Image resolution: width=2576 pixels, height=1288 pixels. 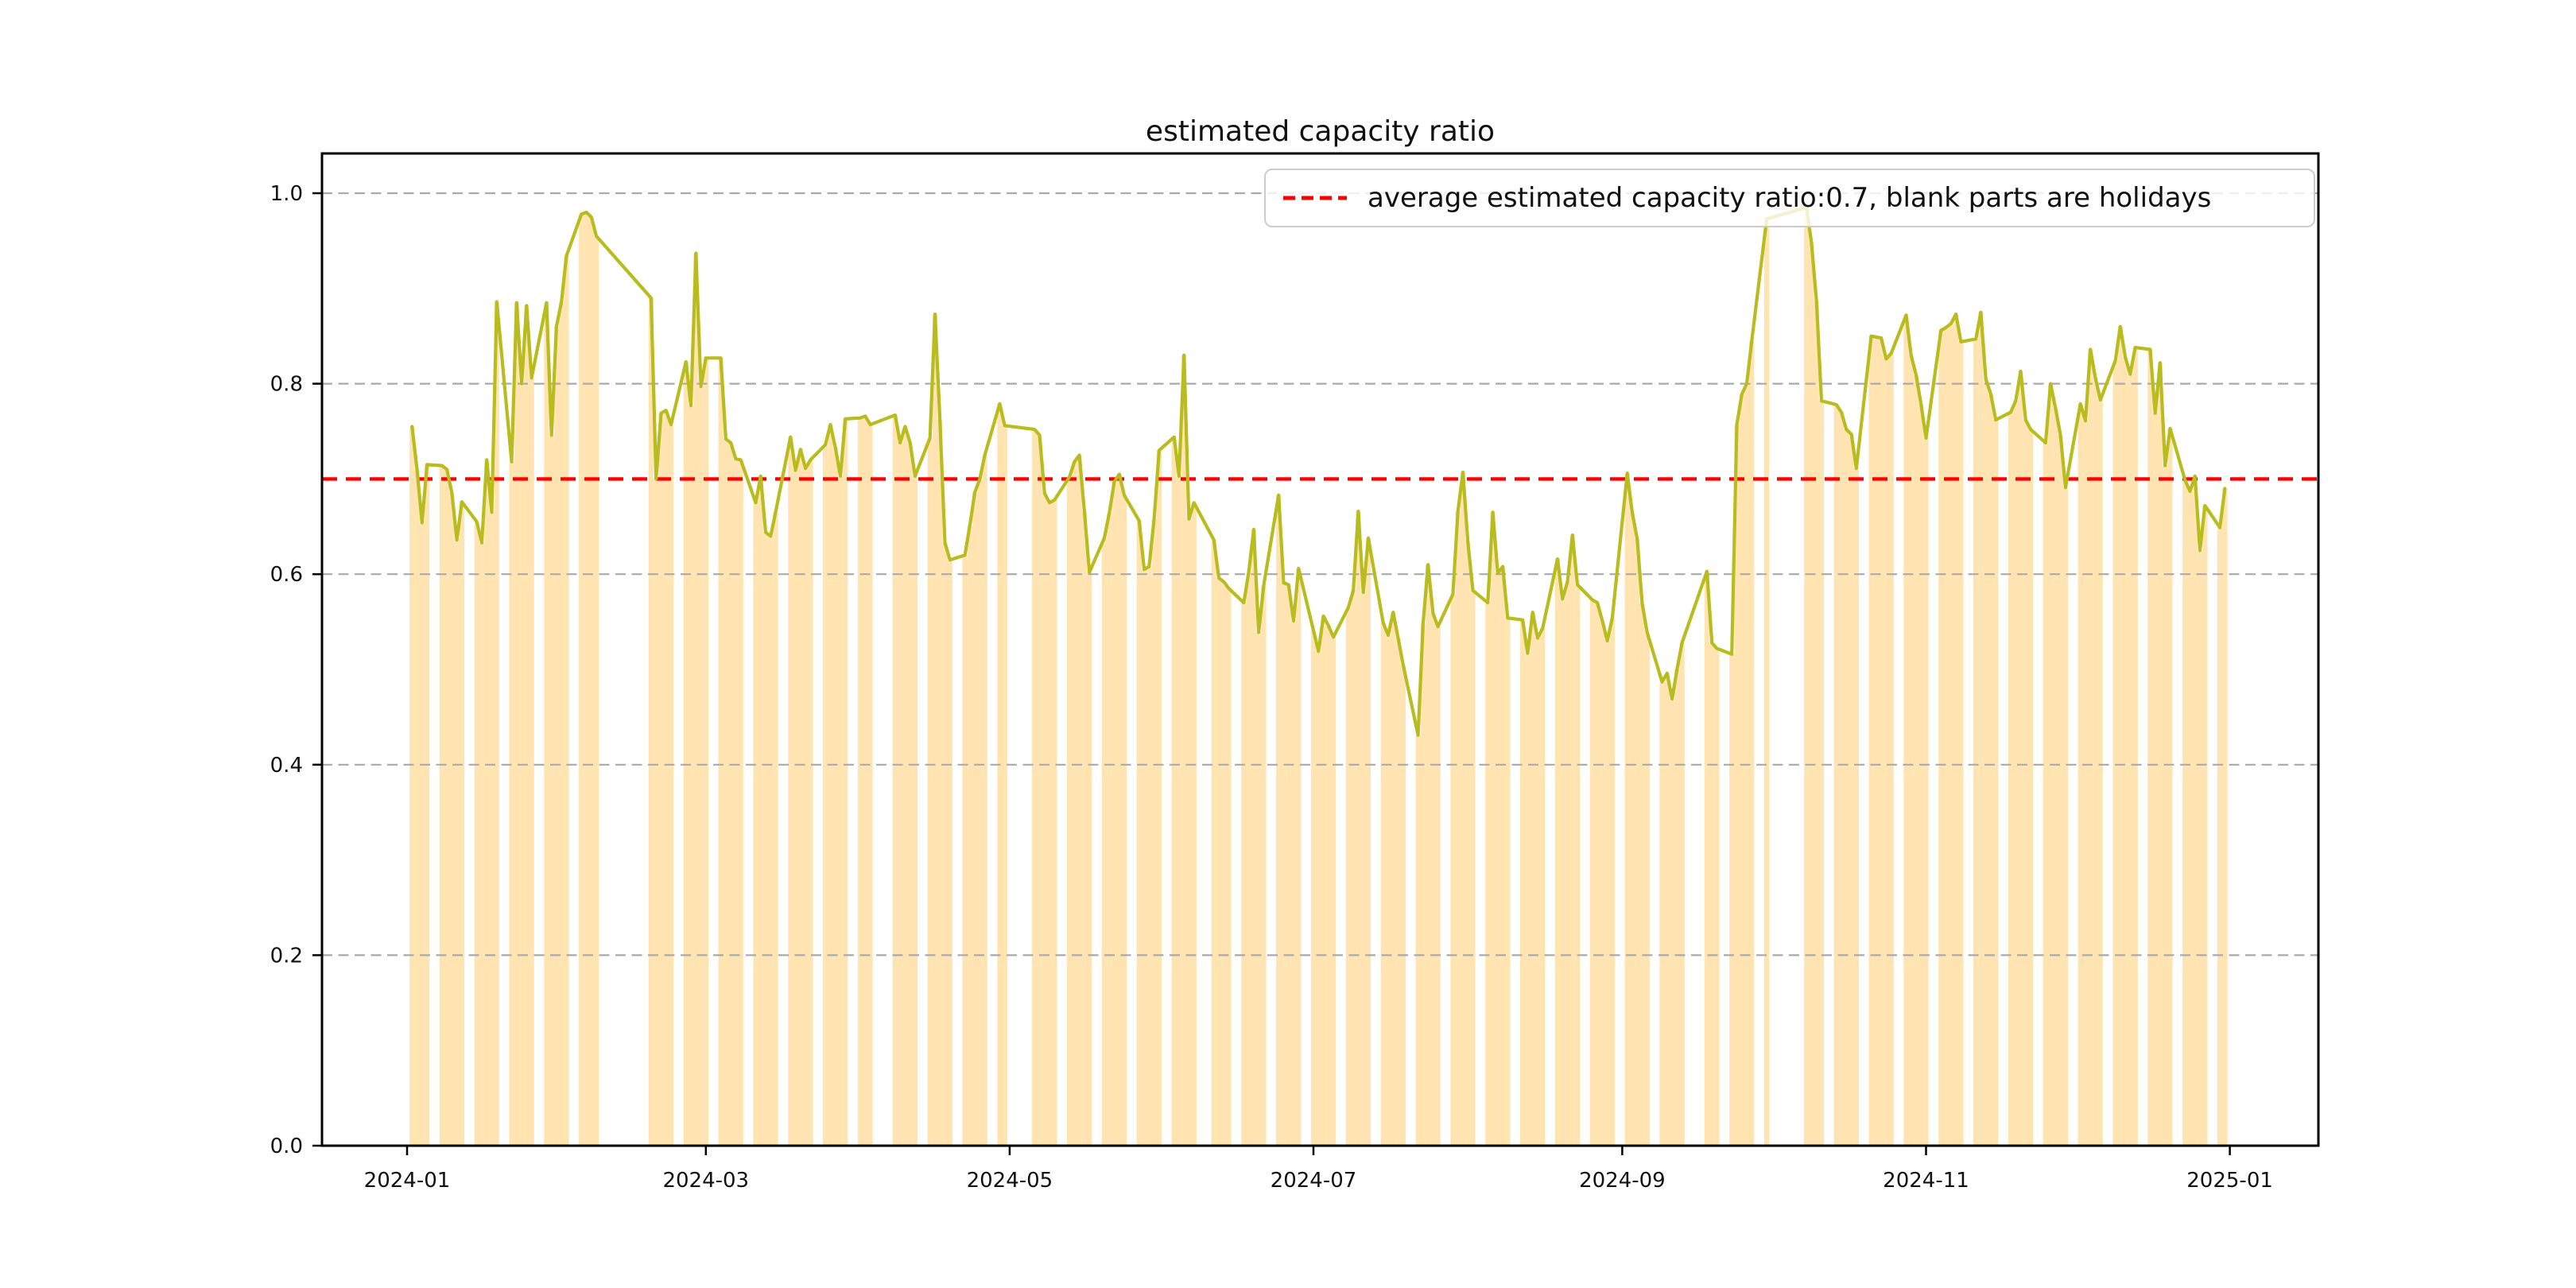 I want to click on legend-dashed-line-icon, so click(x=1315, y=198).